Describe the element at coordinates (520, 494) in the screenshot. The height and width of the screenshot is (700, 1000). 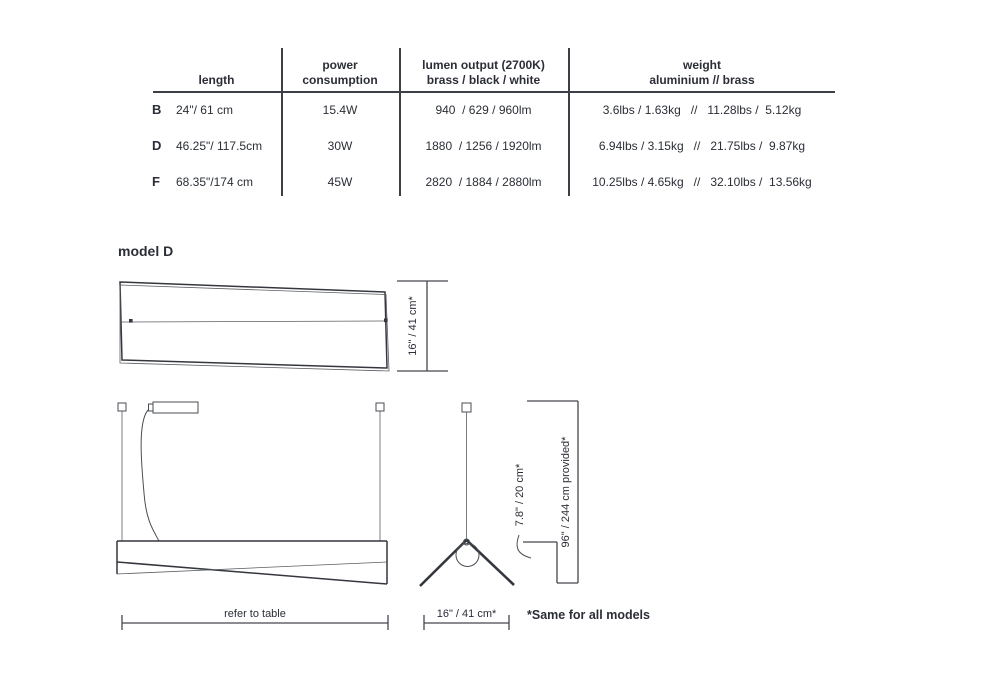
I see `side-view-drop-dim-label: 7.8" / 20 cm*` at that location.